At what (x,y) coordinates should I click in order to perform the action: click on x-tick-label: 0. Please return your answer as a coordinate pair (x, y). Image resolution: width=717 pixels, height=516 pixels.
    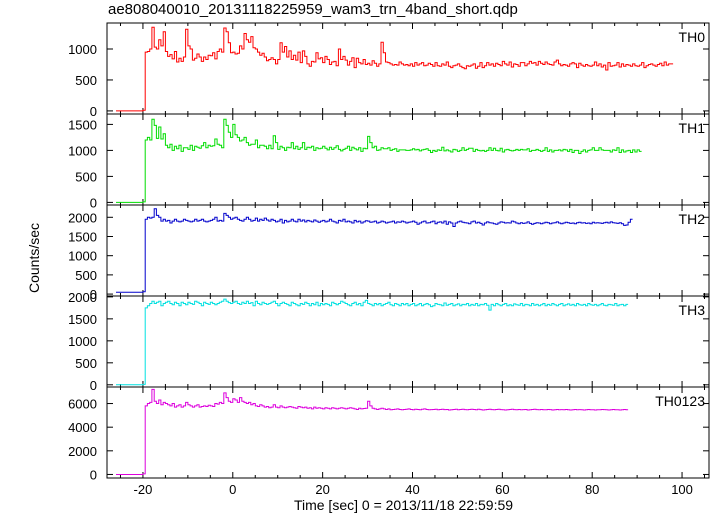
    Looking at the image, I should click on (232, 489).